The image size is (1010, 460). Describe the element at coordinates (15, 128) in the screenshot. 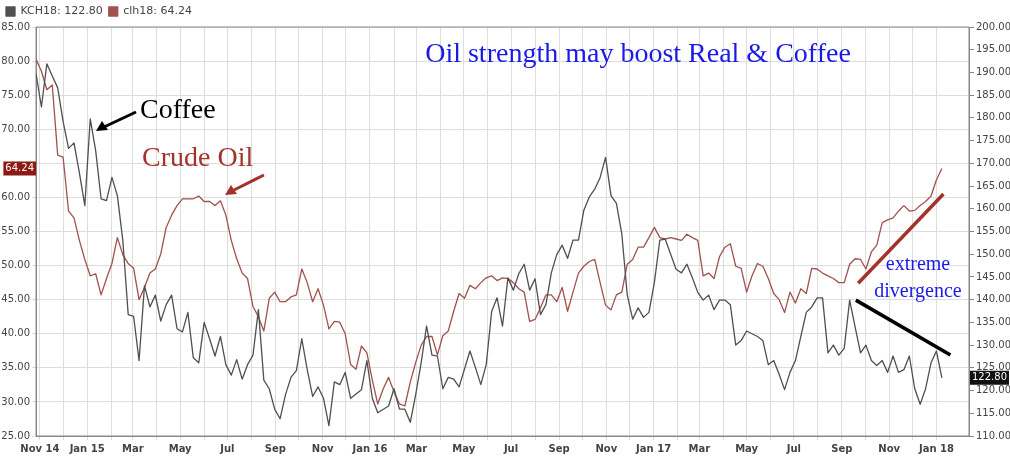

I see `y-tick-label: 70.00` at that location.